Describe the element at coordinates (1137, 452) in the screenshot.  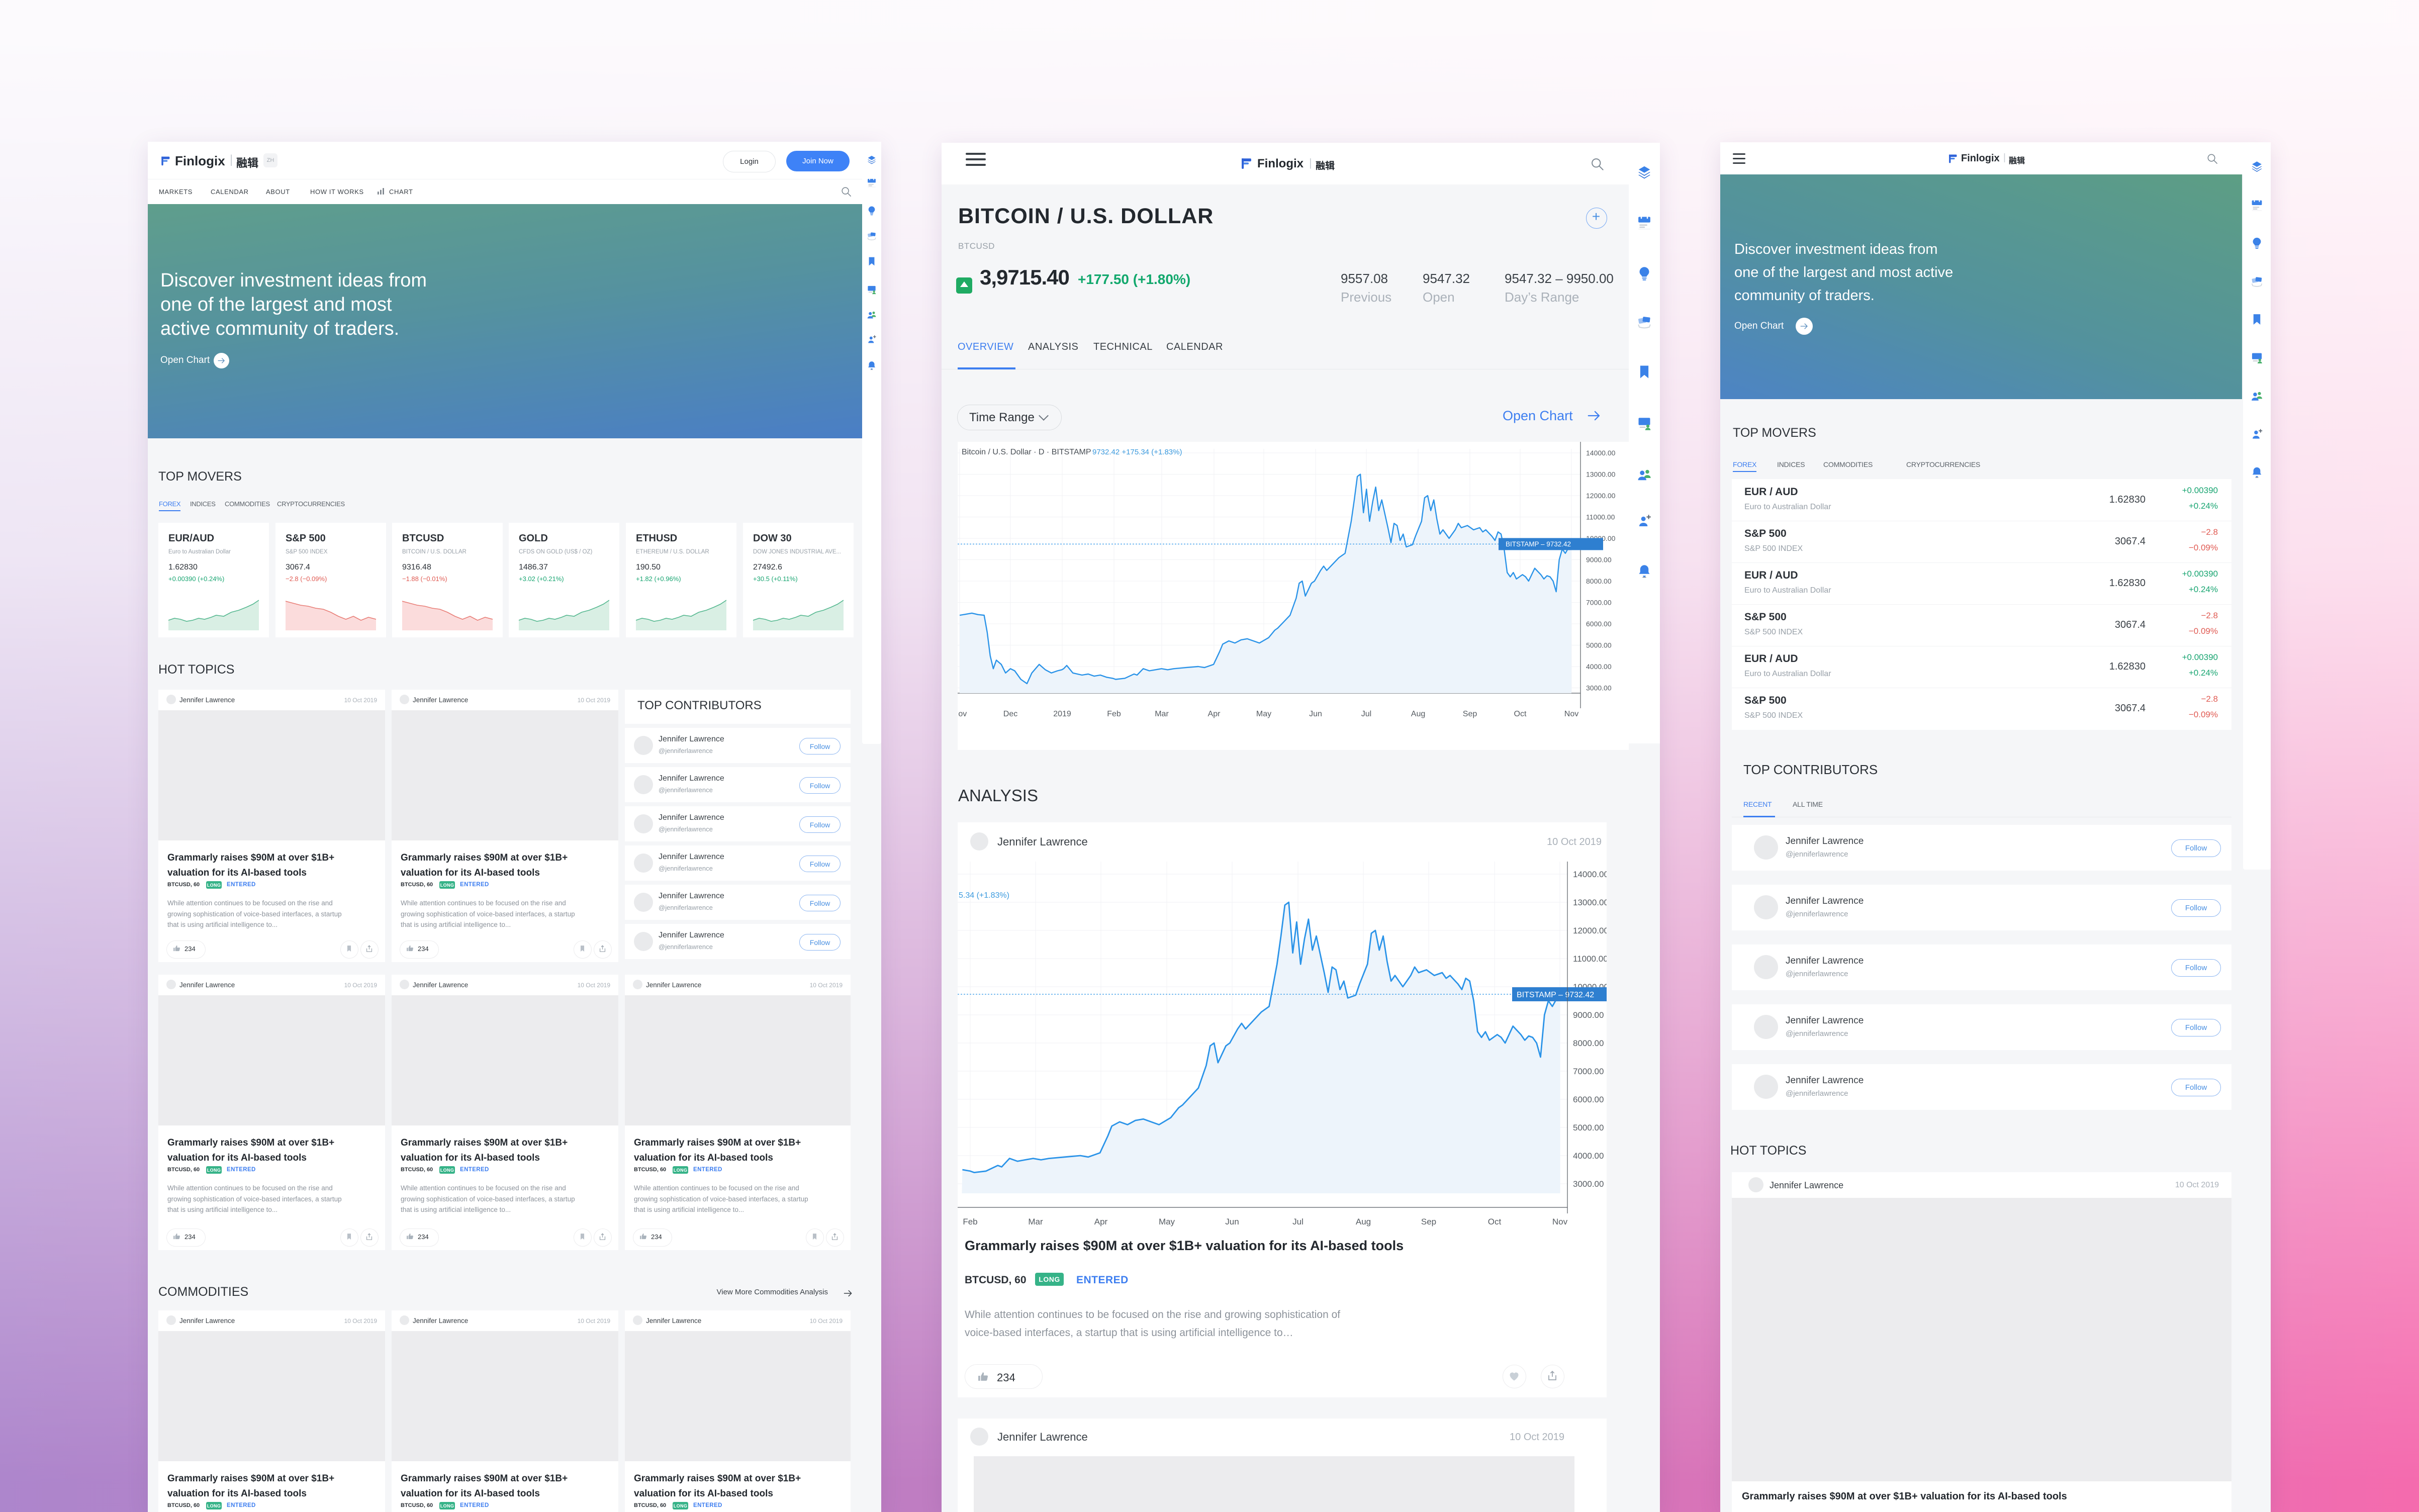
I see `svg-text: 9732.42 +175.34 (+1.83%)` at that location.